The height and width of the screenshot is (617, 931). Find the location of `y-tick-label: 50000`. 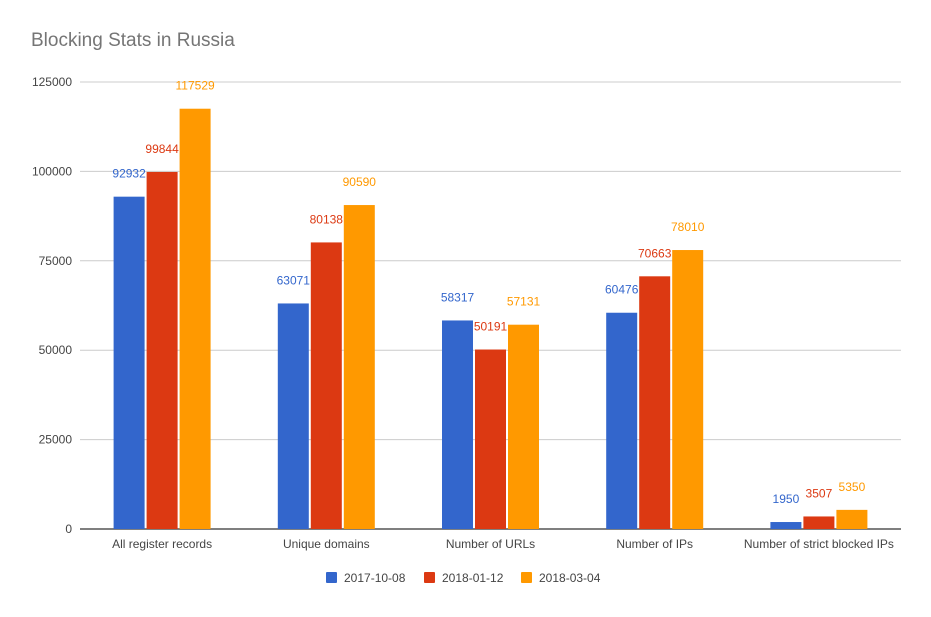

y-tick-label: 50000 is located at coordinates (56, 350).